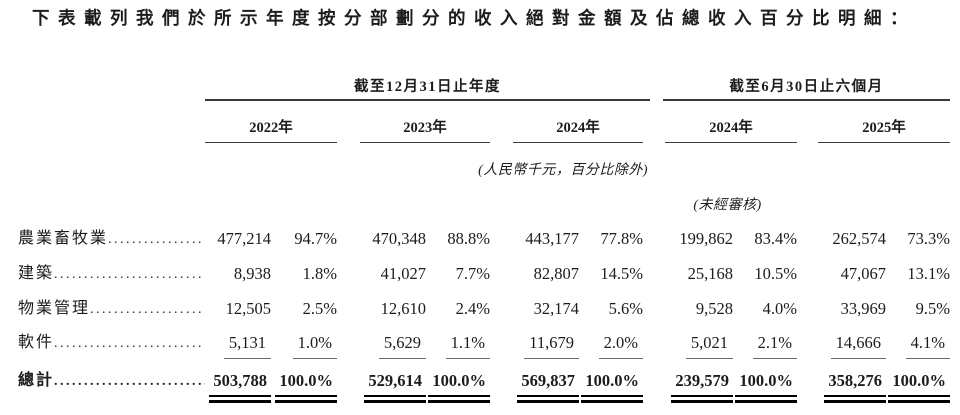 This screenshot has height=415, width=960. I want to click on table-cell: 12,610, so click(403, 308).